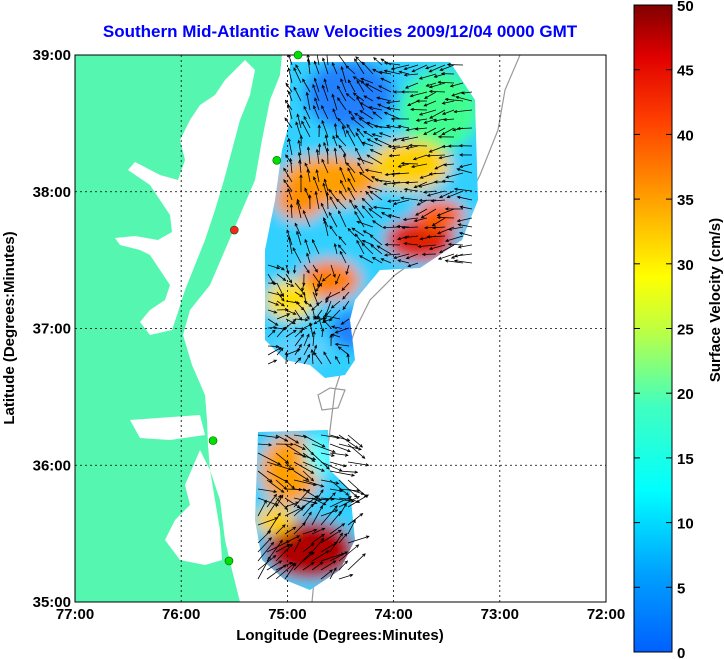 This screenshot has height=659, width=724. What do you see at coordinates (340, 614) in the screenshot?
I see `x-tick-labels: 77:00 76:00 75:00 74:00 73:00 72:00` at bounding box center [340, 614].